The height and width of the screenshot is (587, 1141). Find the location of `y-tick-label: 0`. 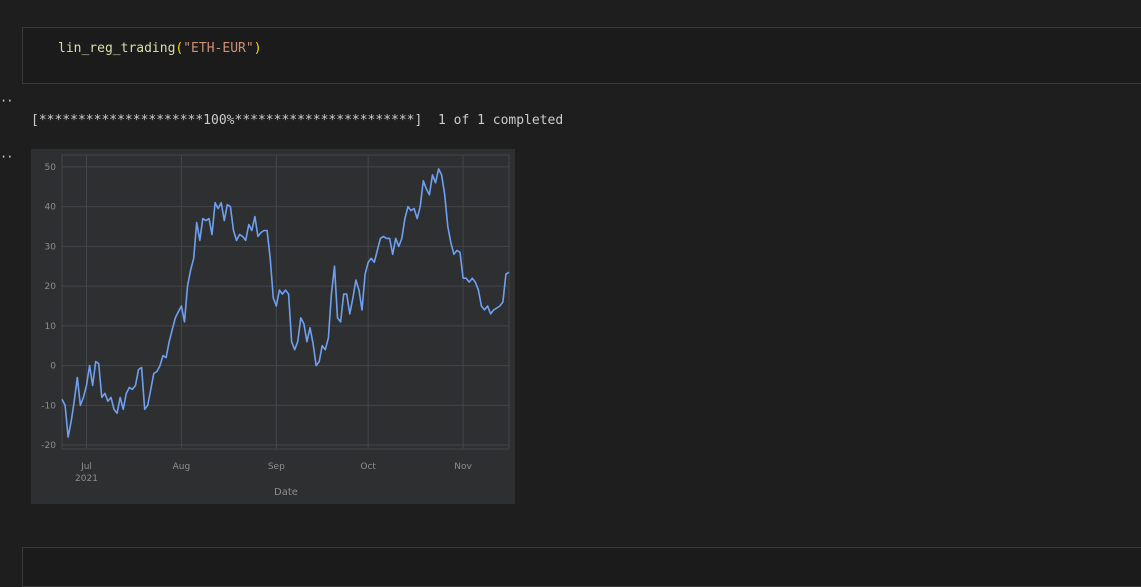

y-tick-label: 0 is located at coordinates (53, 367).